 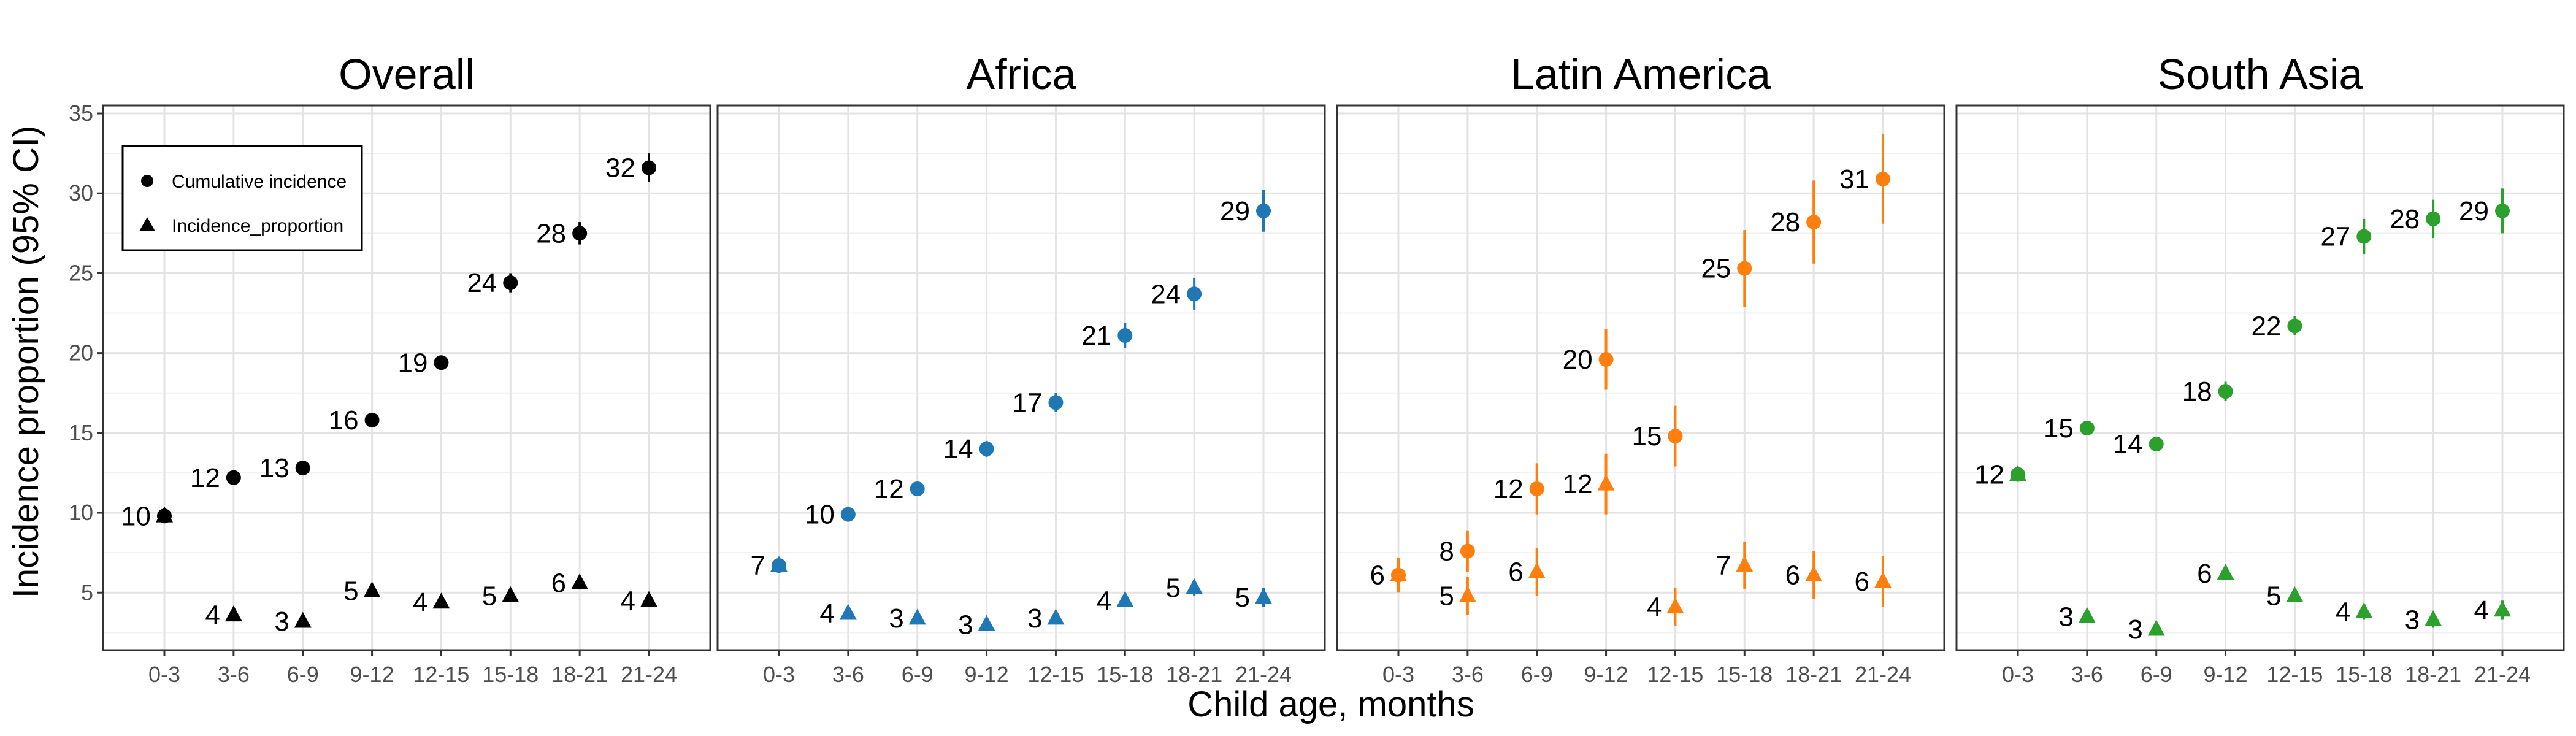 What do you see at coordinates (274, 468) in the screenshot?
I see `cumulative-data-label: 13` at bounding box center [274, 468].